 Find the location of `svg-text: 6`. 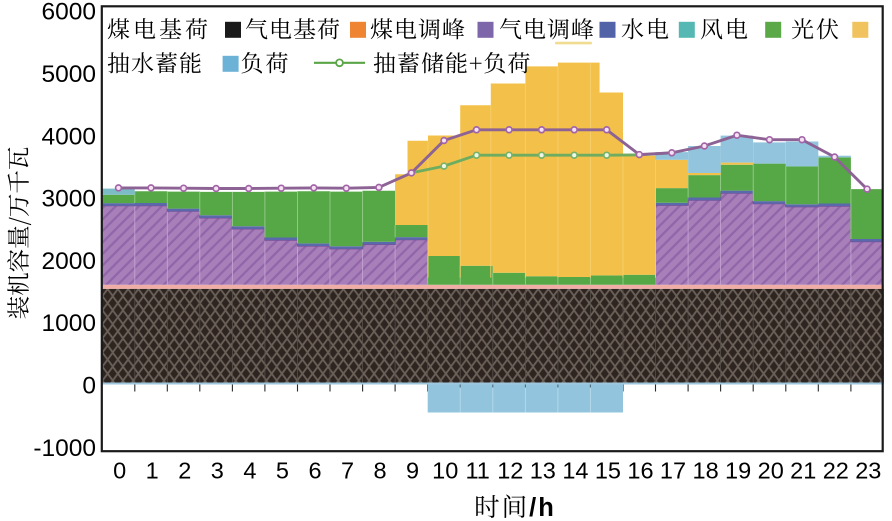

svg-text: 6 is located at coordinates (314, 471).